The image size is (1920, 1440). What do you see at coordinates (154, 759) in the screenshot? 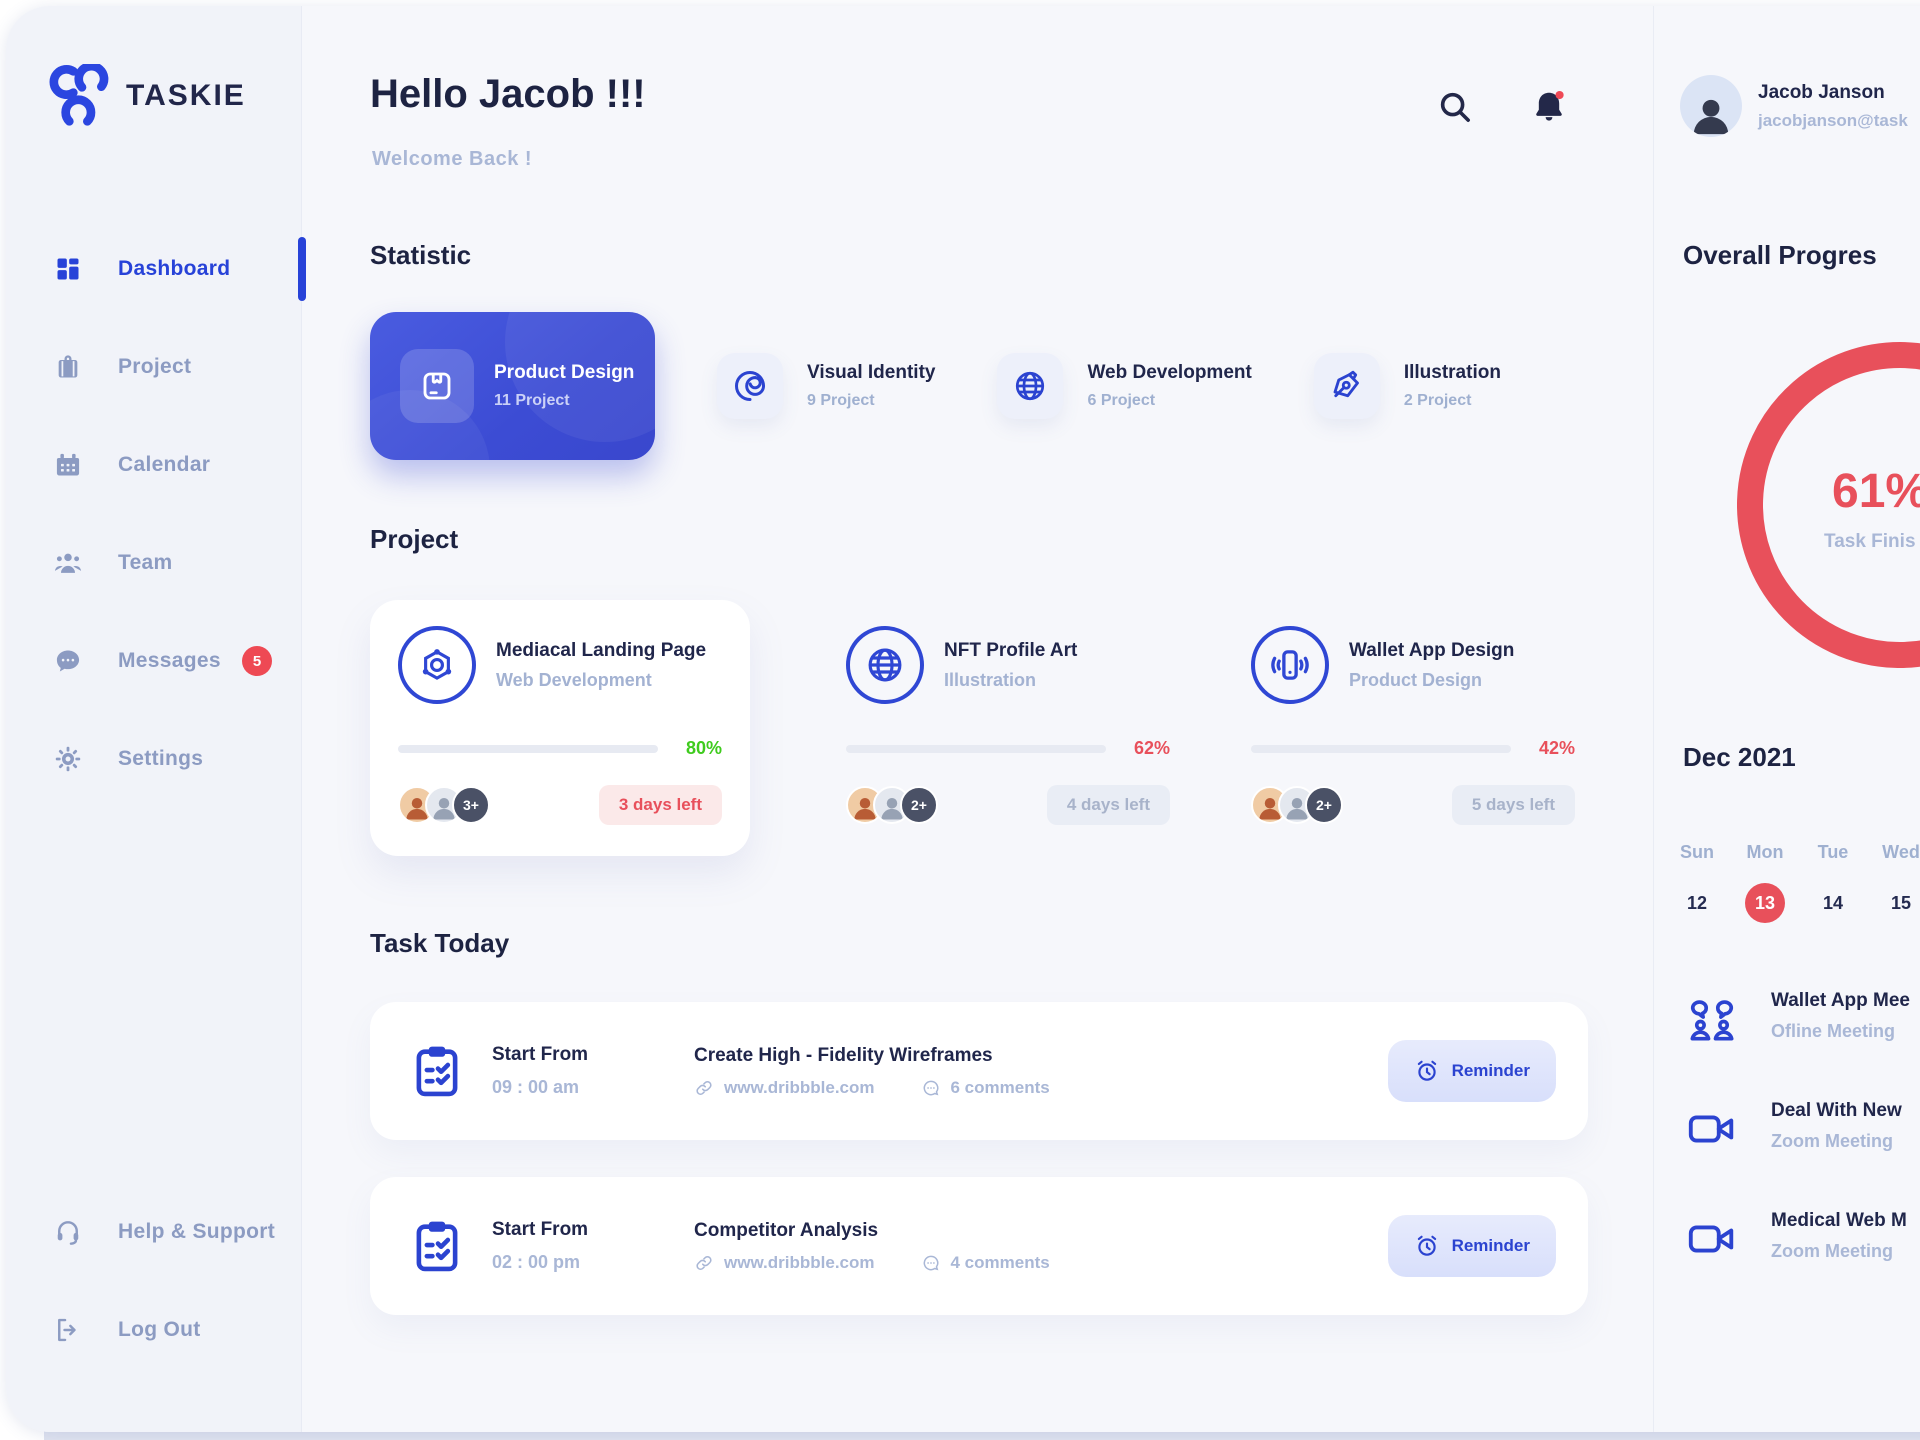
I see `sidebar-item: Settings` at bounding box center [154, 759].